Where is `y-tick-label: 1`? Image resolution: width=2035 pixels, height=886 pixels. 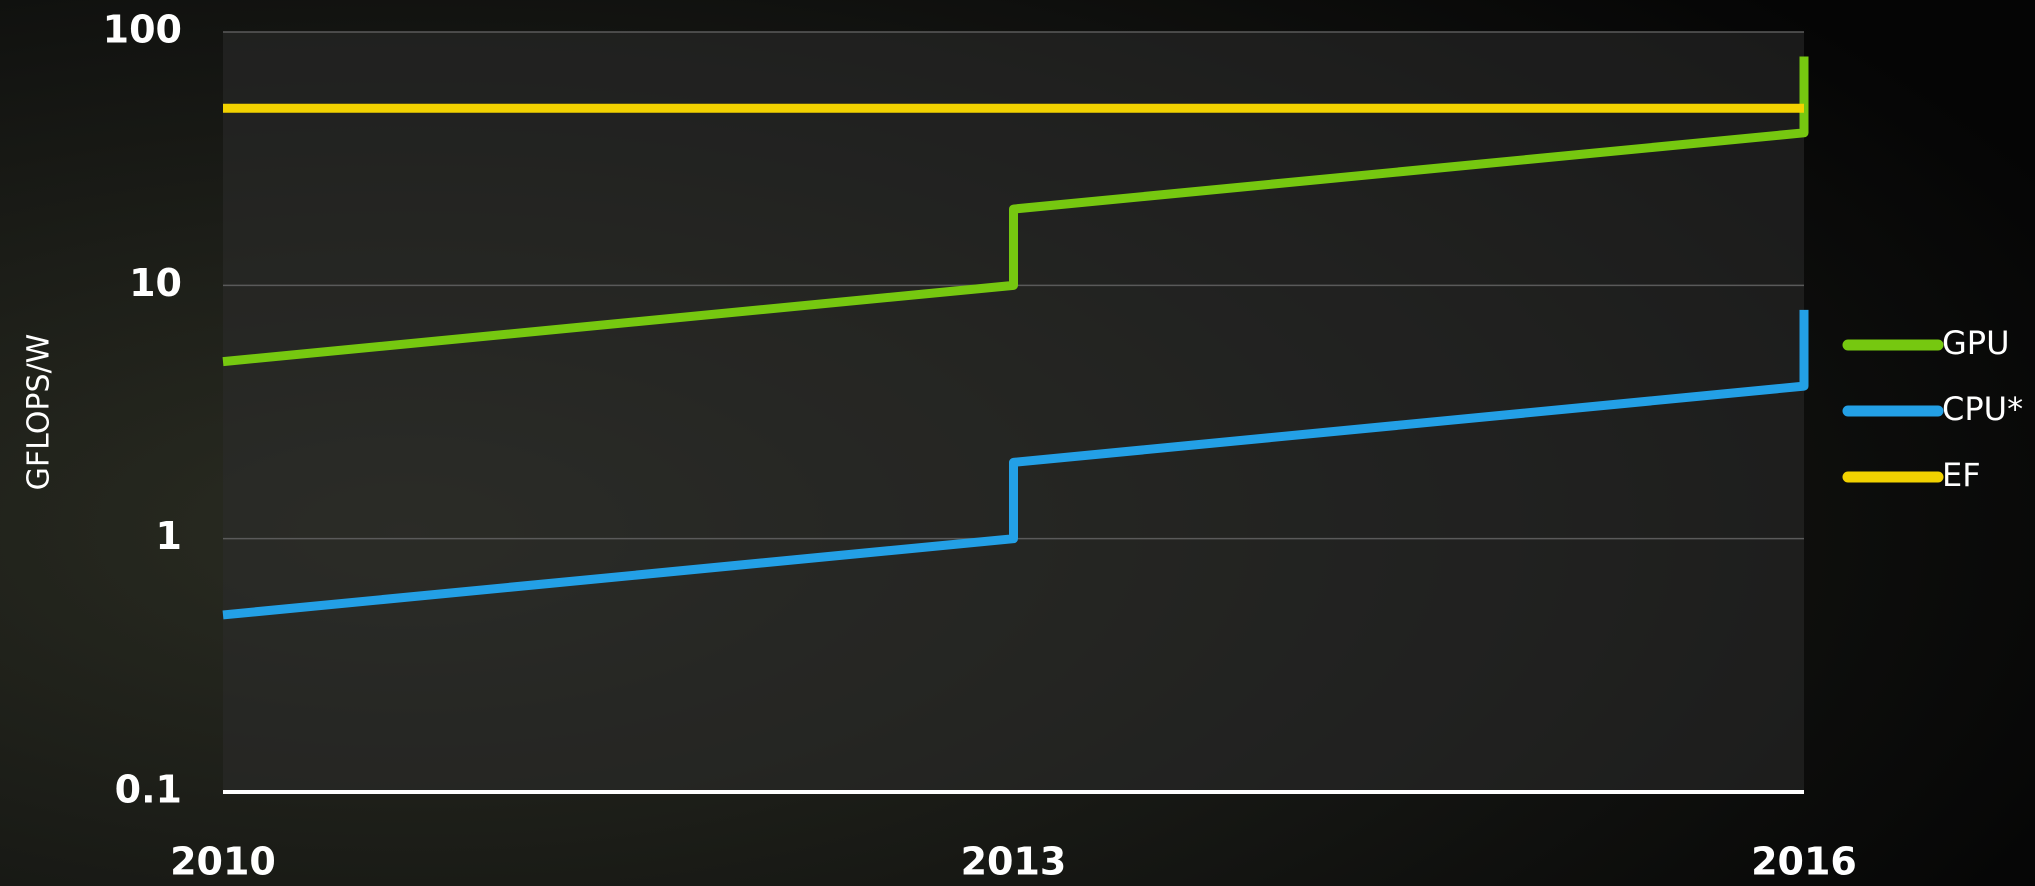
y-tick-label: 1 is located at coordinates (169, 536).